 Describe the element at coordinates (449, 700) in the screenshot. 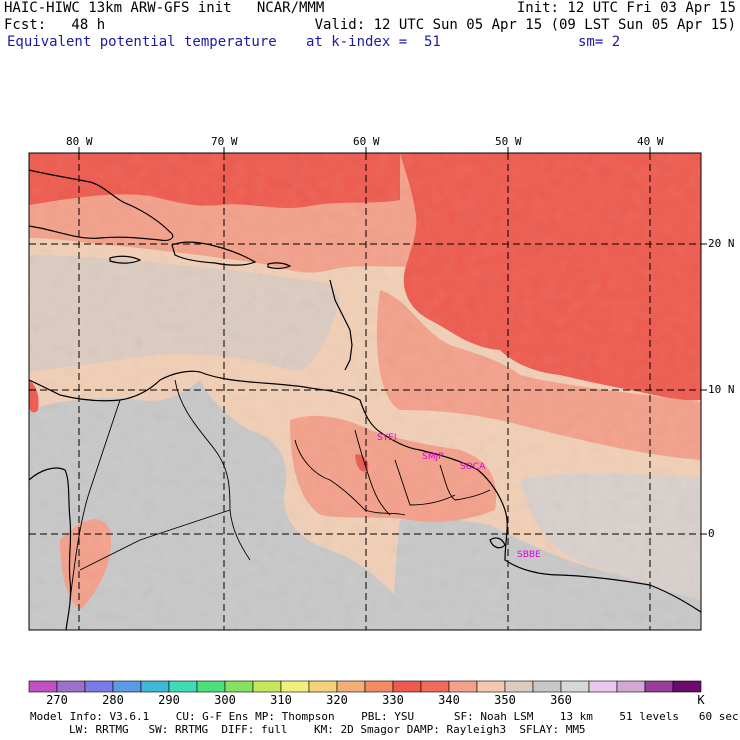

I see `colorbar-tick-label: 340` at that location.